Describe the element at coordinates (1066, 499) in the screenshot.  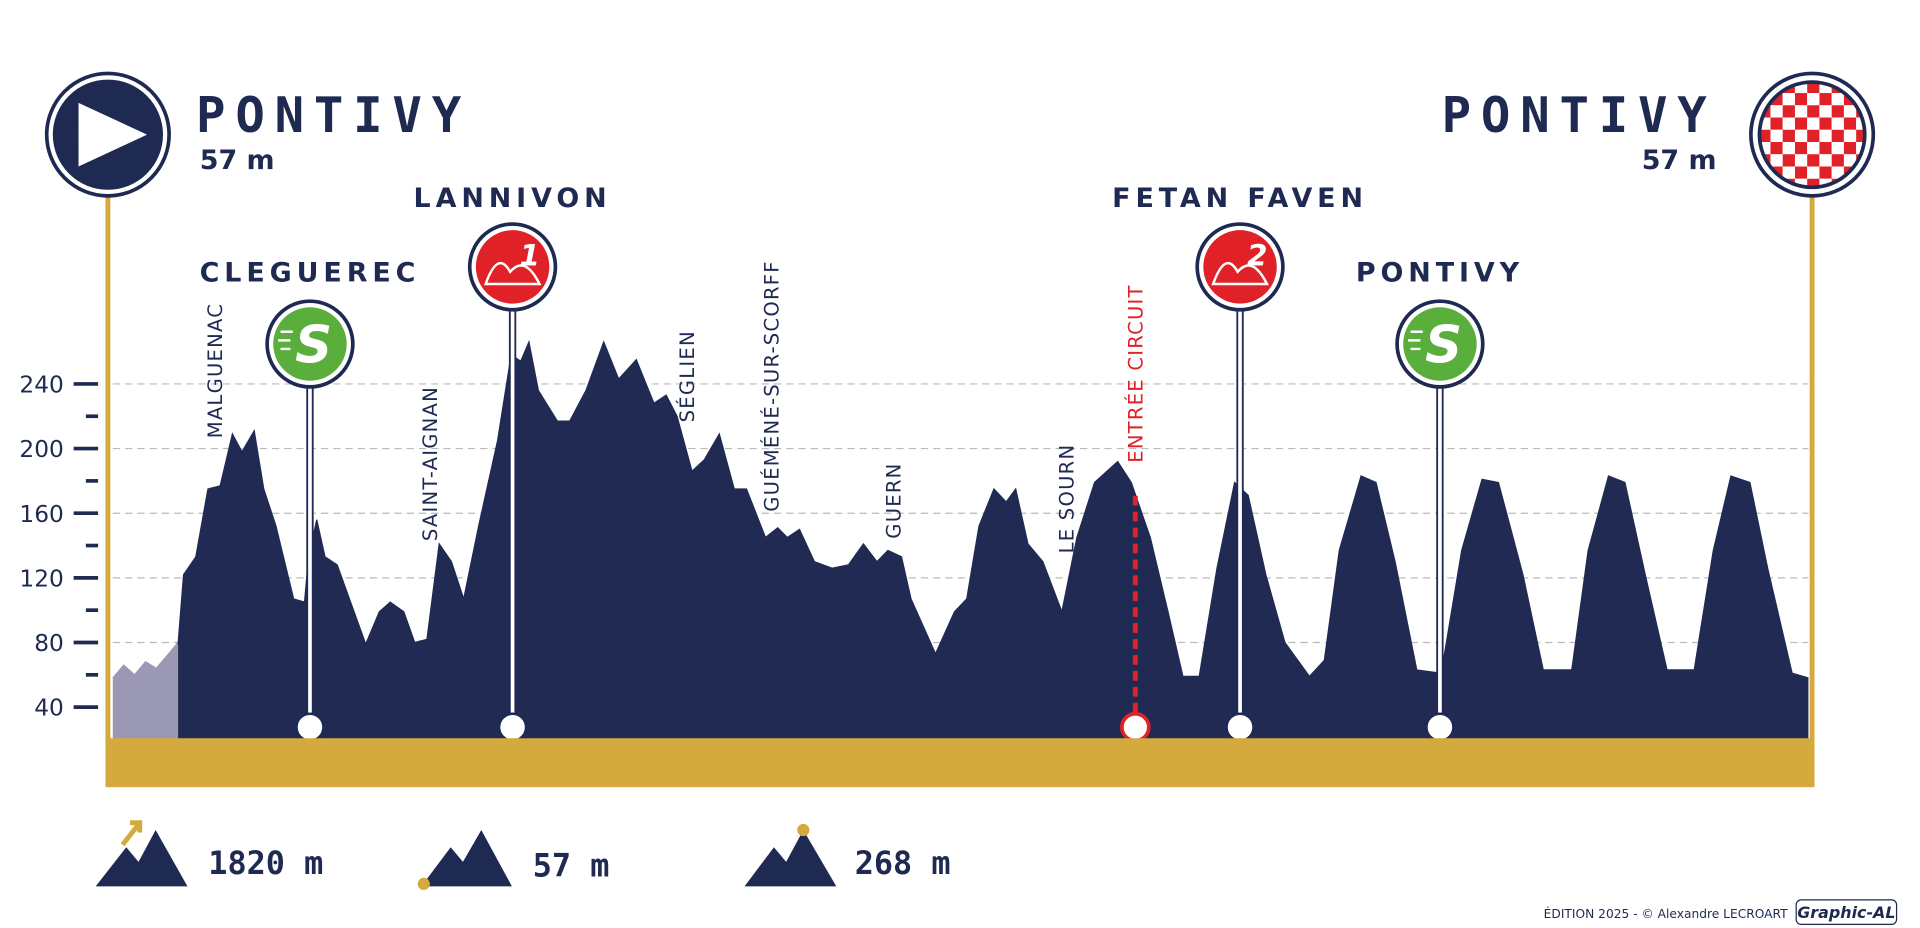
I see `place-label: LE SOURN` at that location.